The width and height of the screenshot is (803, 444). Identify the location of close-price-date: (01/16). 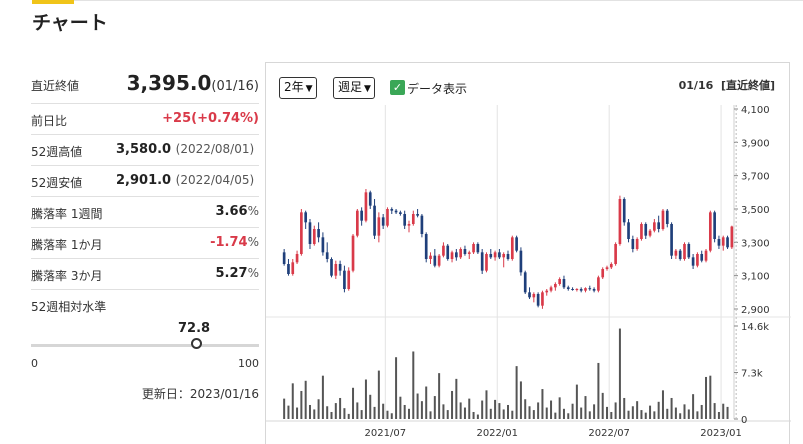
(235, 86).